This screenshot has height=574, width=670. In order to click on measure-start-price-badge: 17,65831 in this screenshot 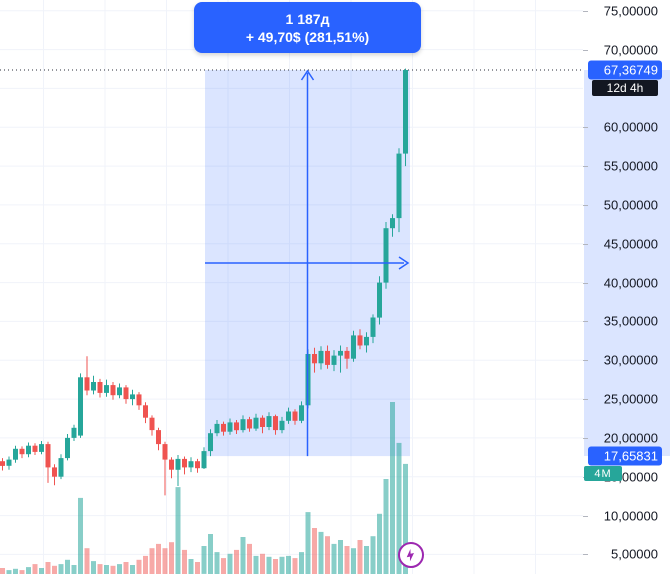, I will do `click(625, 456)`.